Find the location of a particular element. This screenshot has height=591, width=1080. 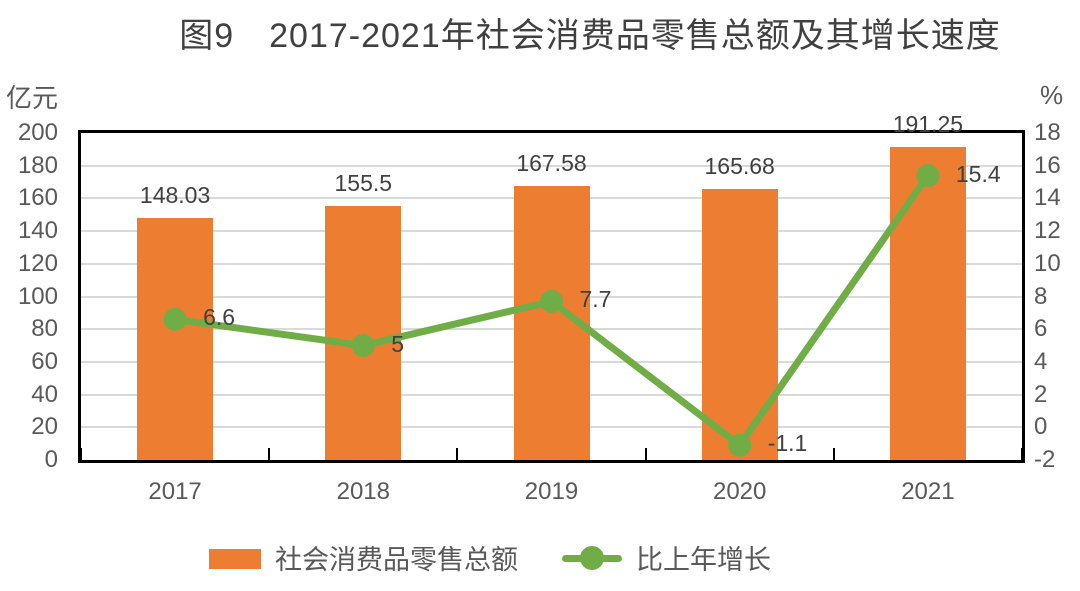

left-axis-tick-label: 80 is located at coordinates (44, 329).